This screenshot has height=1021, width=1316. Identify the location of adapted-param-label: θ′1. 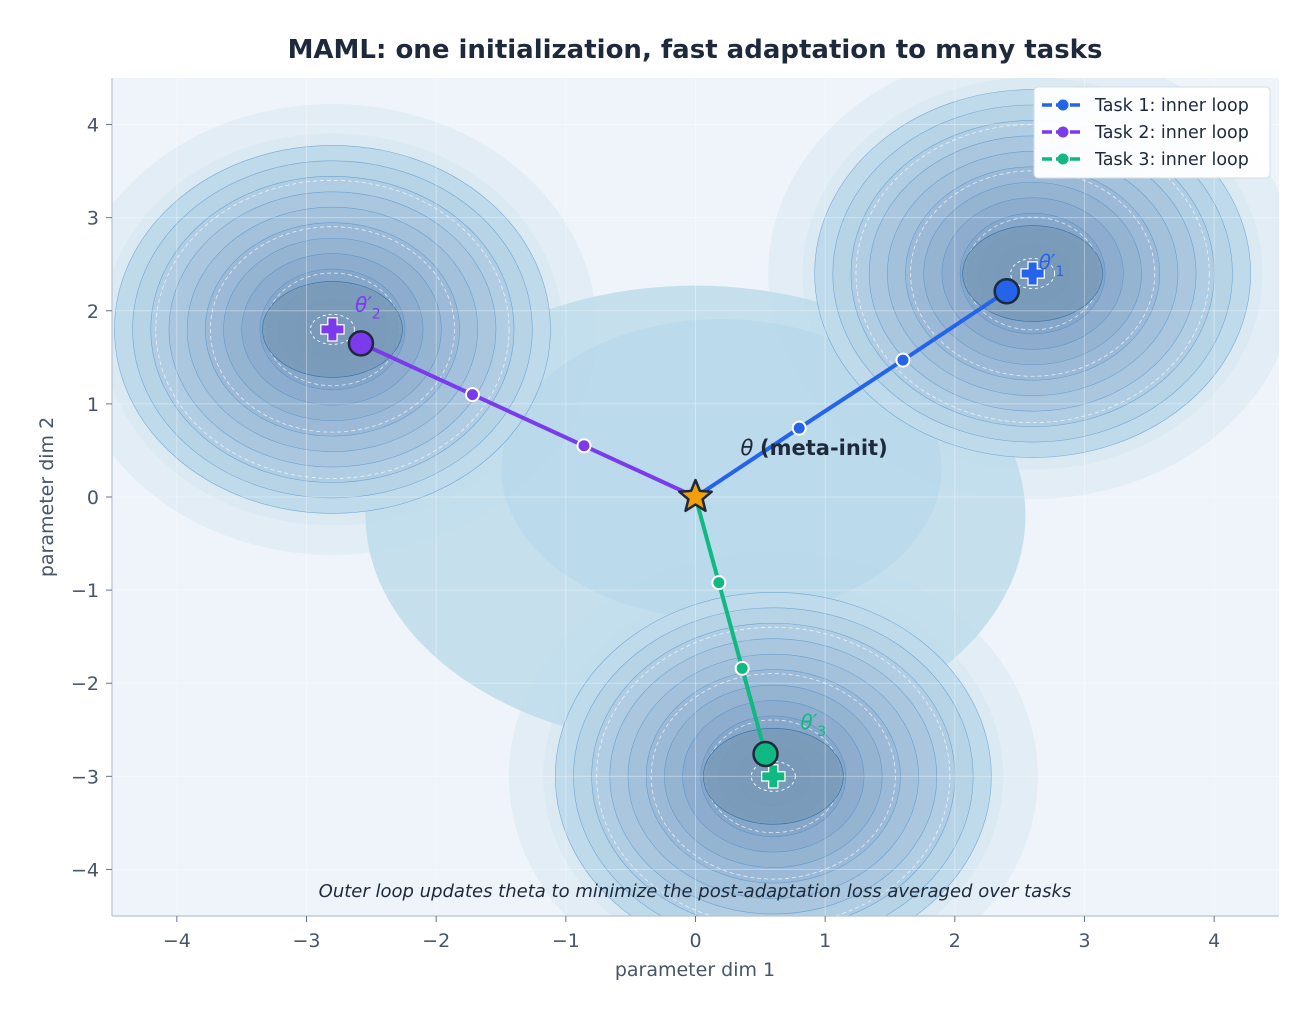
(1052, 265).